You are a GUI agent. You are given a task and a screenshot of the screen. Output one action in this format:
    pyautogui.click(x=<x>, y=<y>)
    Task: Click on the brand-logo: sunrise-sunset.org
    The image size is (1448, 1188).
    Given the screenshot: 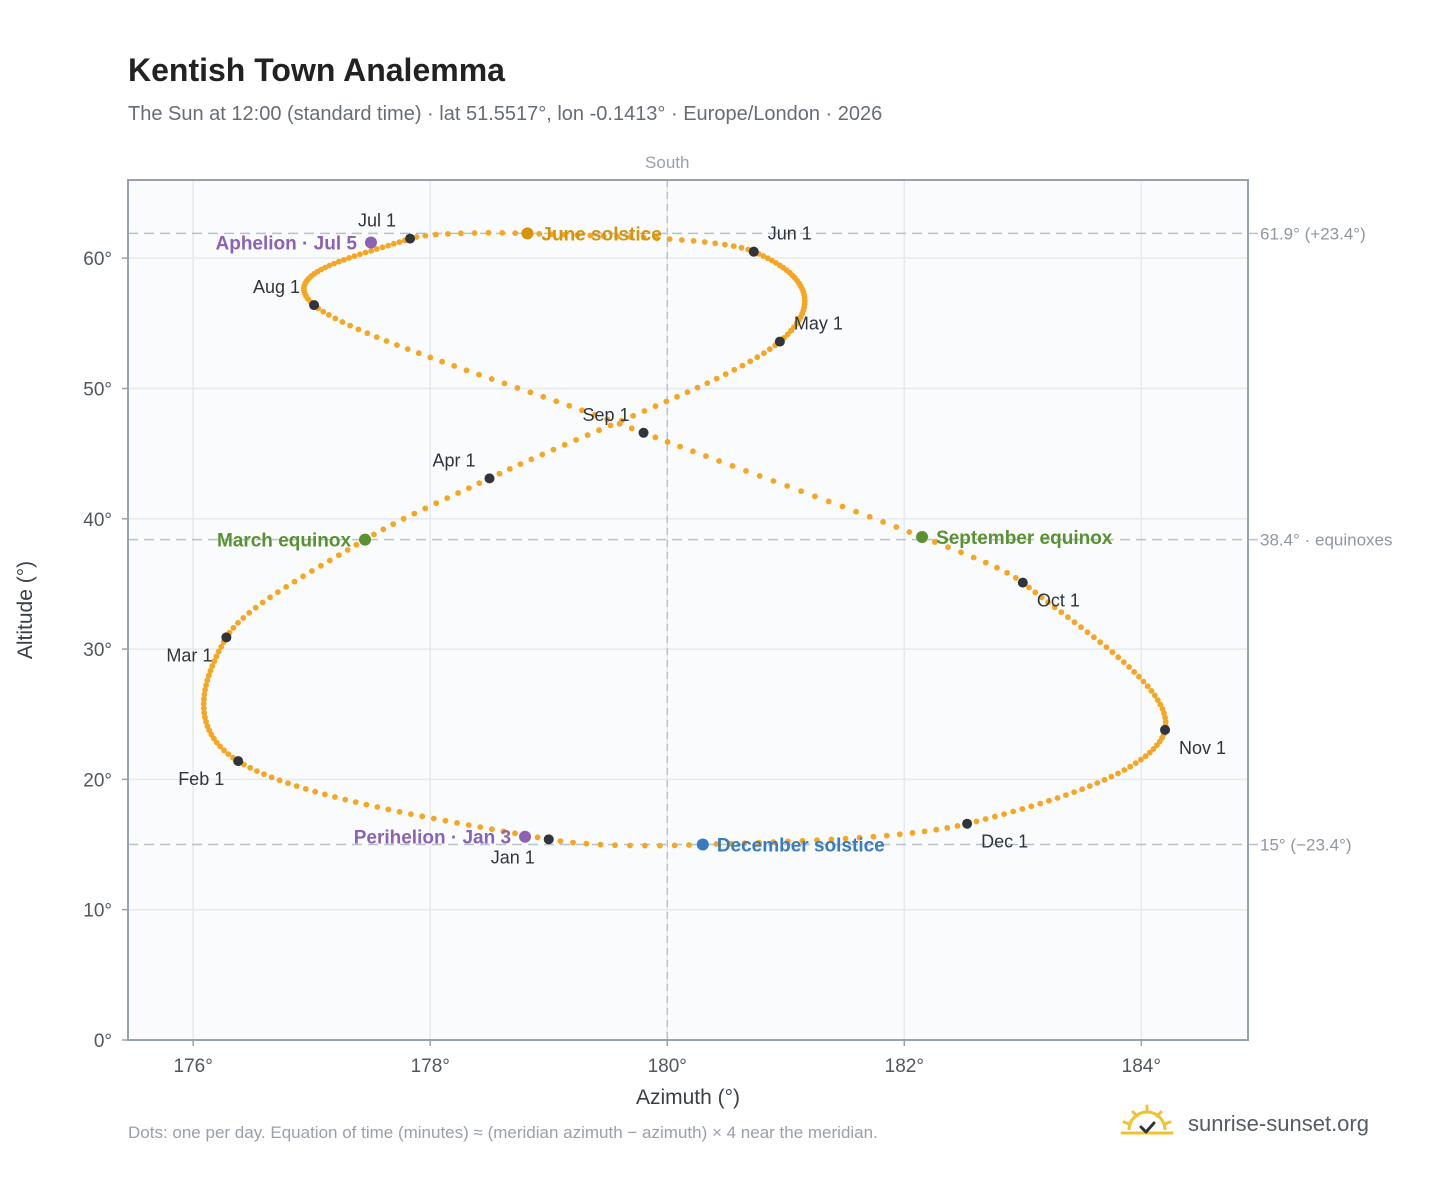 What is the action you would take?
    pyautogui.click(x=1255, y=1124)
    